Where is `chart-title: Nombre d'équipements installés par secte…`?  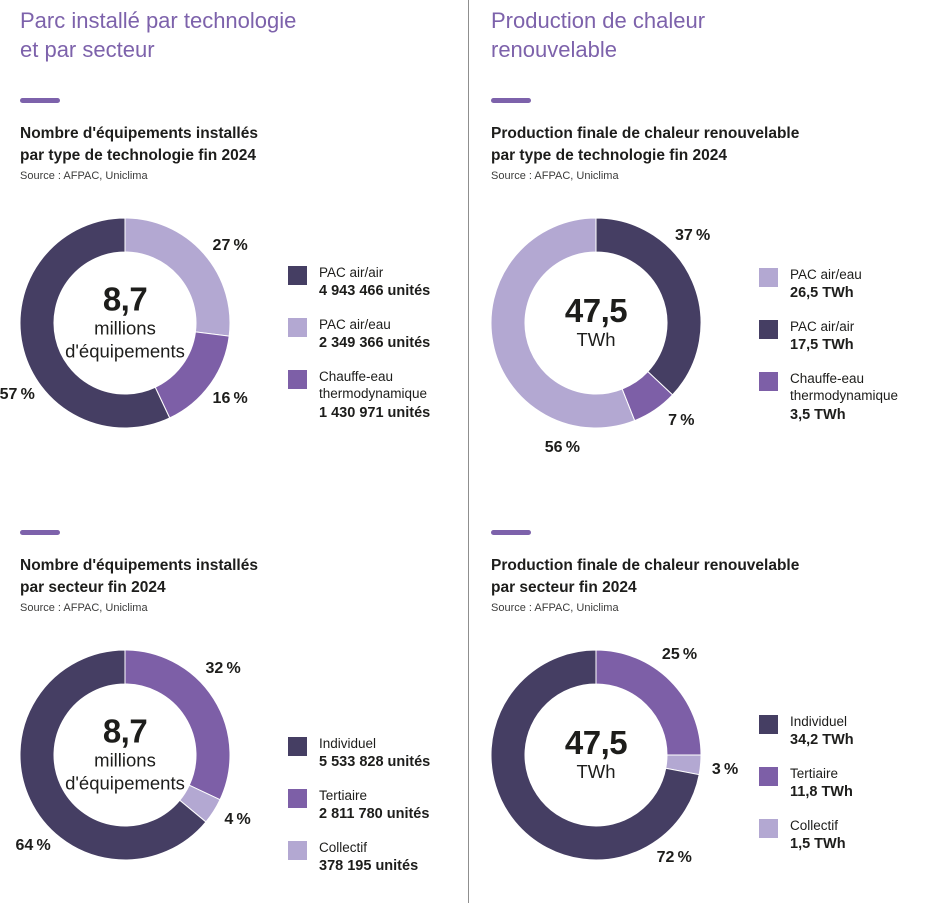
chart-title: Nombre d'équipements installés par secte… is located at coordinates (244, 577).